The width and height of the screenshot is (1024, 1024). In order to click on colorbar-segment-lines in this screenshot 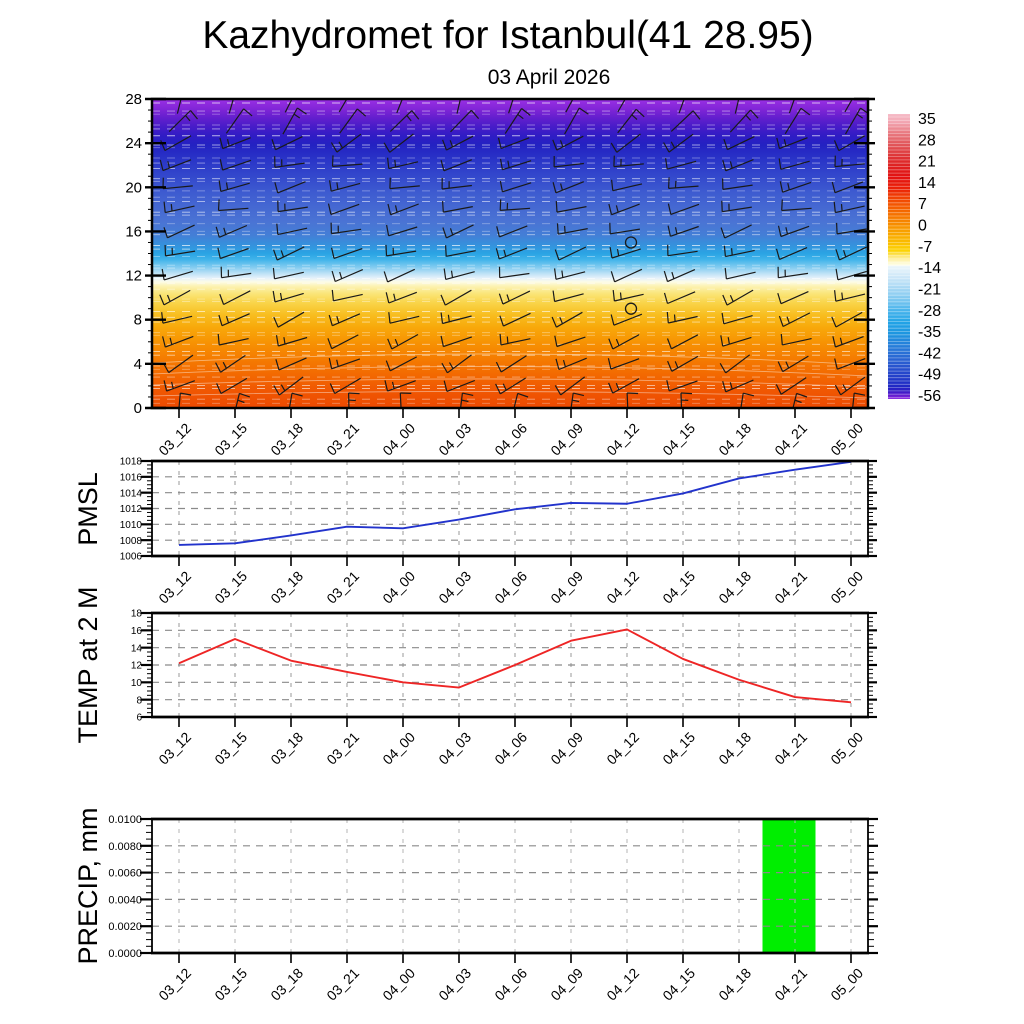, I will do `click(899, 257)`.